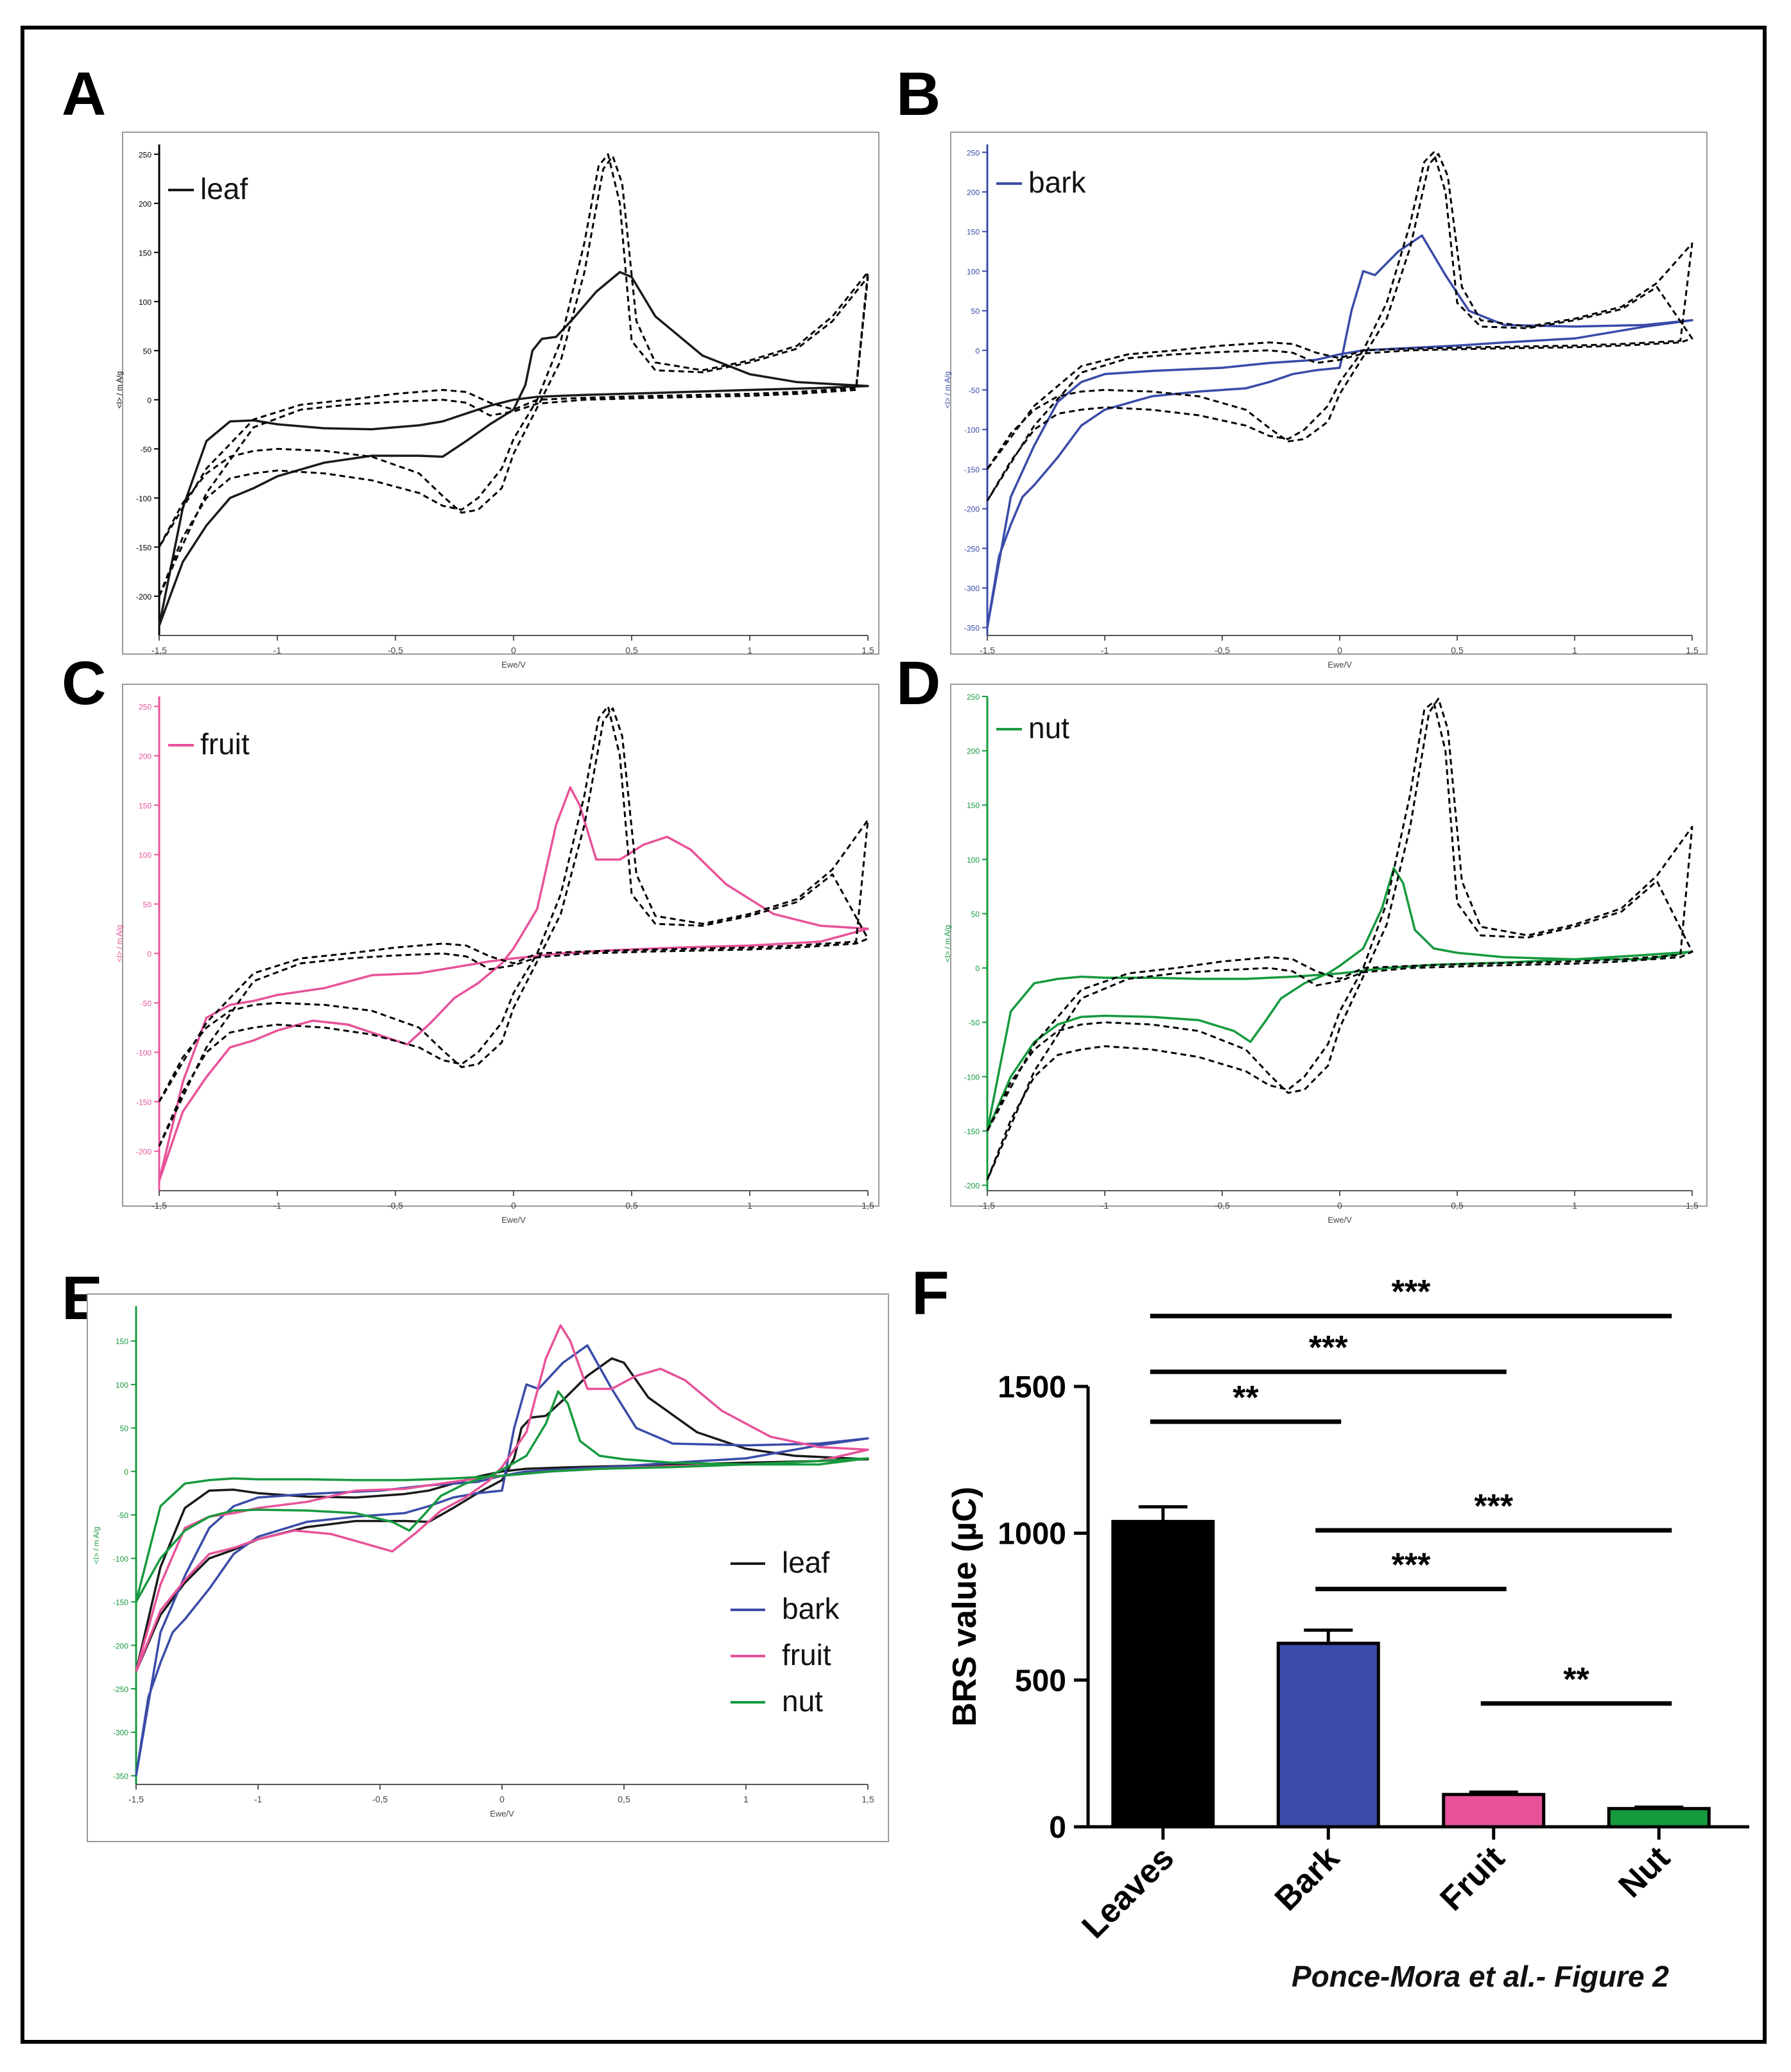 This screenshot has width=1791, height=2072. Describe the element at coordinates (143, 547) in the screenshot. I see `panel-a-y-tick-label: -150` at that location.